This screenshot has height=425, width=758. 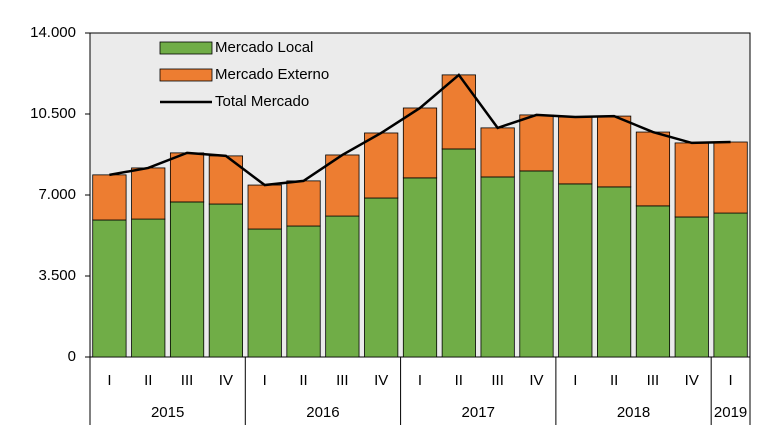 What do you see at coordinates (322, 412) in the screenshot?
I see `group-label: 2016` at bounding box center [322, 412].